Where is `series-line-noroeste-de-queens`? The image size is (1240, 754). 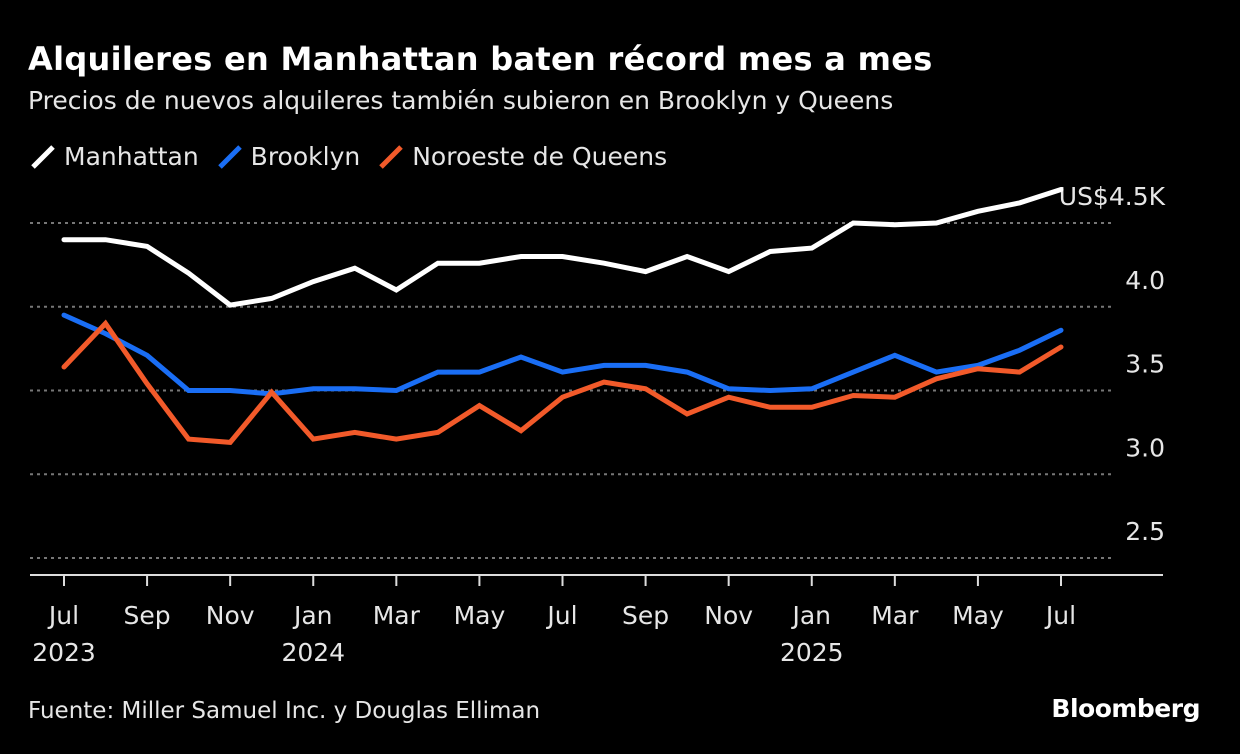
series-line-noroeste-de-queens is located at coordinates (562, 382).